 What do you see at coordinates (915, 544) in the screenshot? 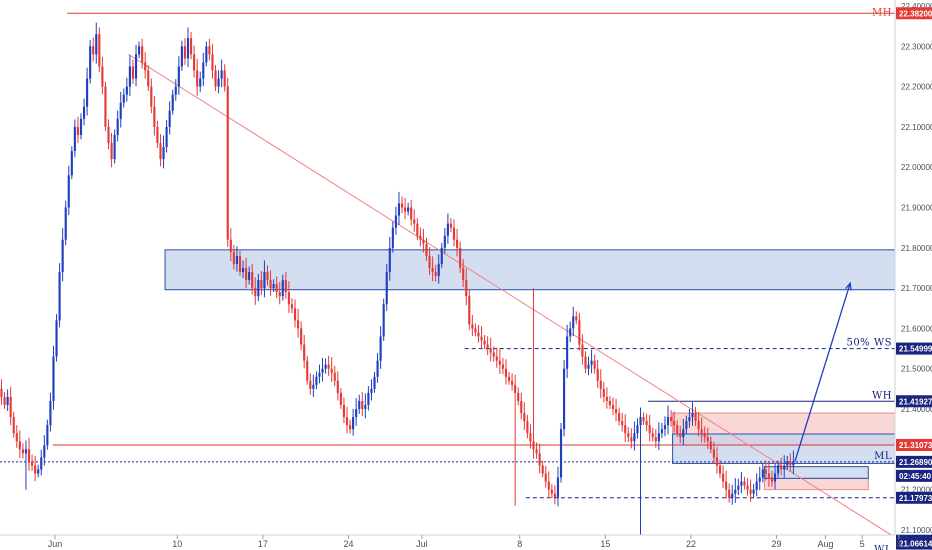
I see `price-tag-label: 21.06614` at bounding box center [915, 544].